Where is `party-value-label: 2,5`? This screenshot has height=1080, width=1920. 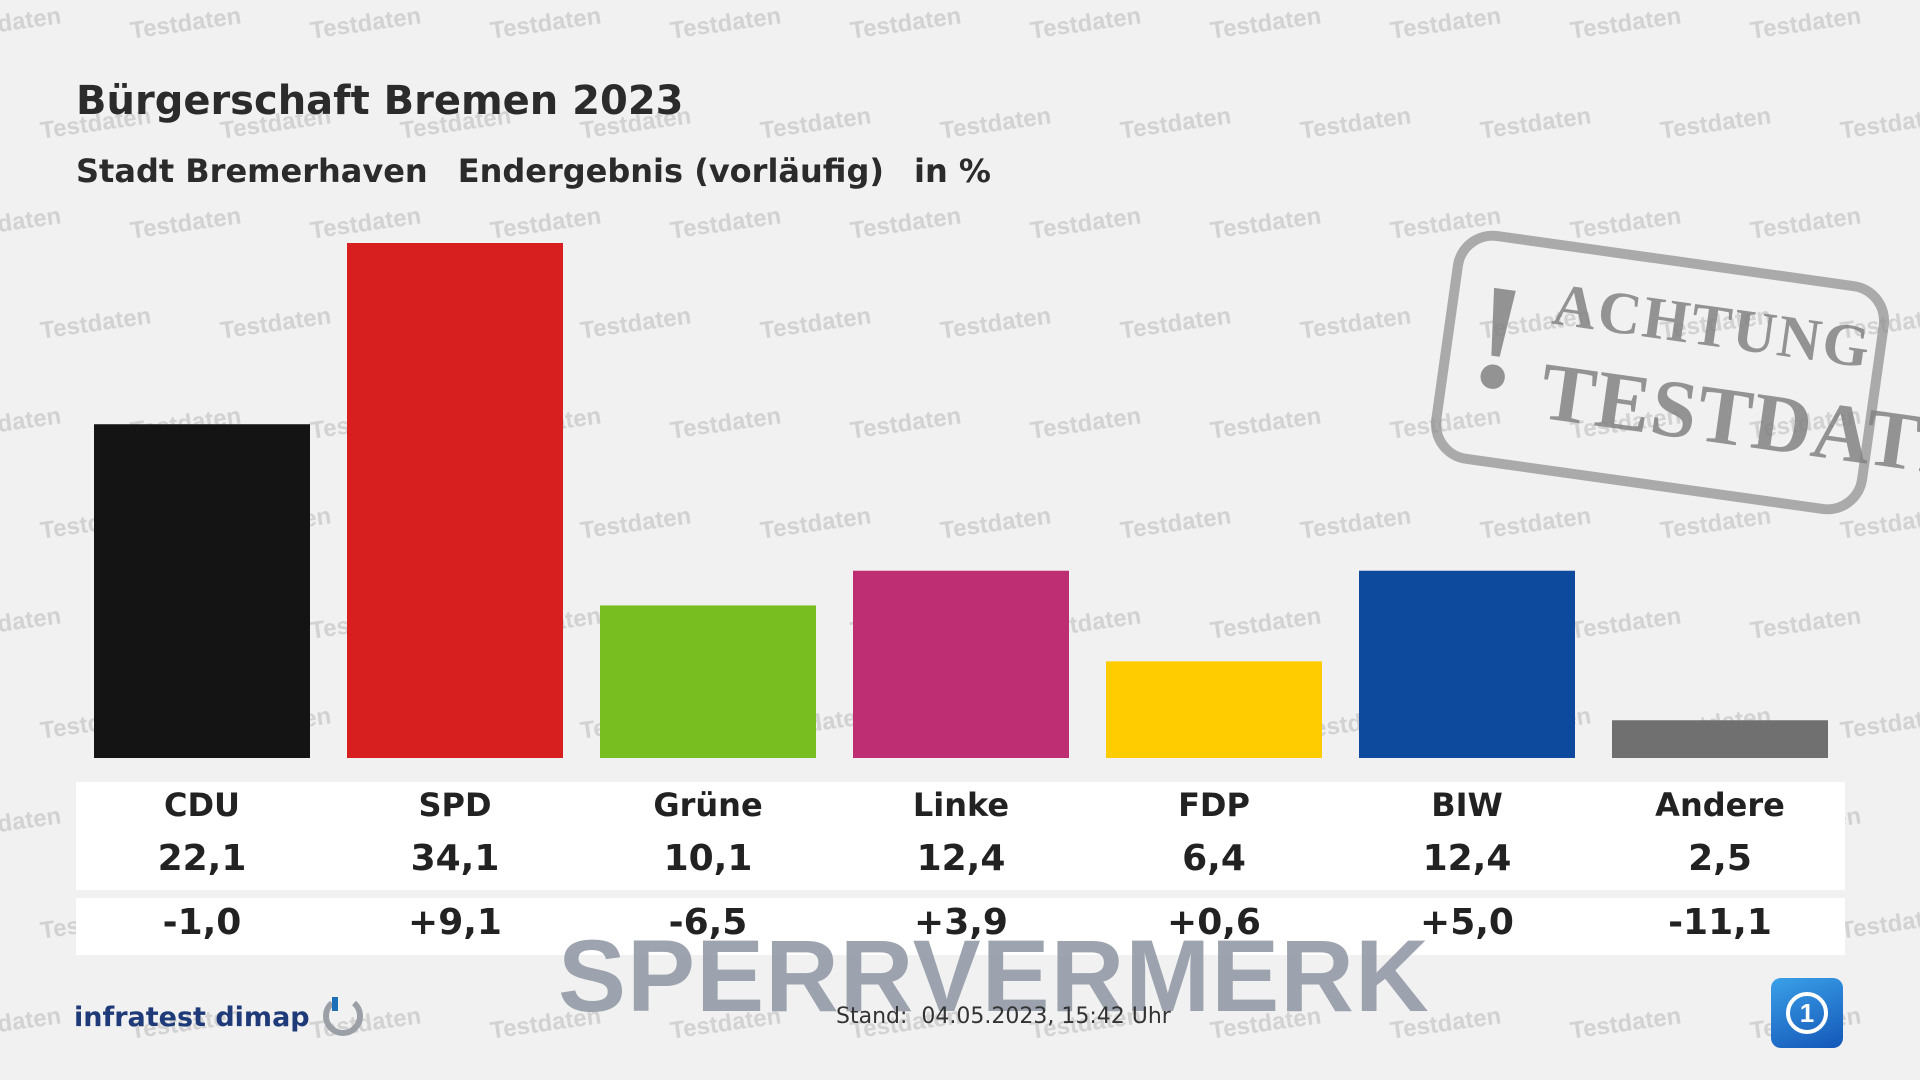 party-value-label: 2,5 is located at coordinates (1720, 858).